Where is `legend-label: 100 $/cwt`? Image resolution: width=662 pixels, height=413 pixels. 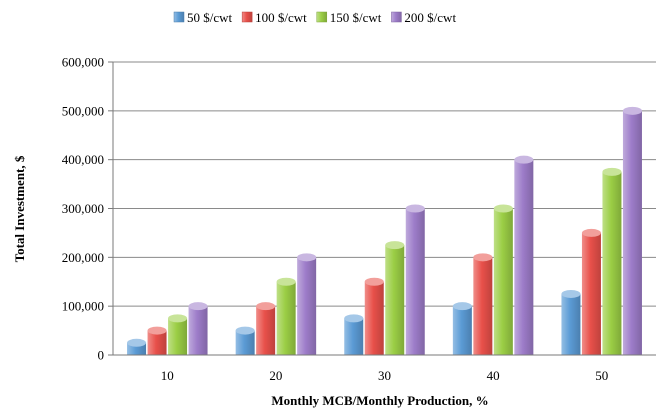 legend-label: 100 $/cwt is located at coordinates (281, 17).